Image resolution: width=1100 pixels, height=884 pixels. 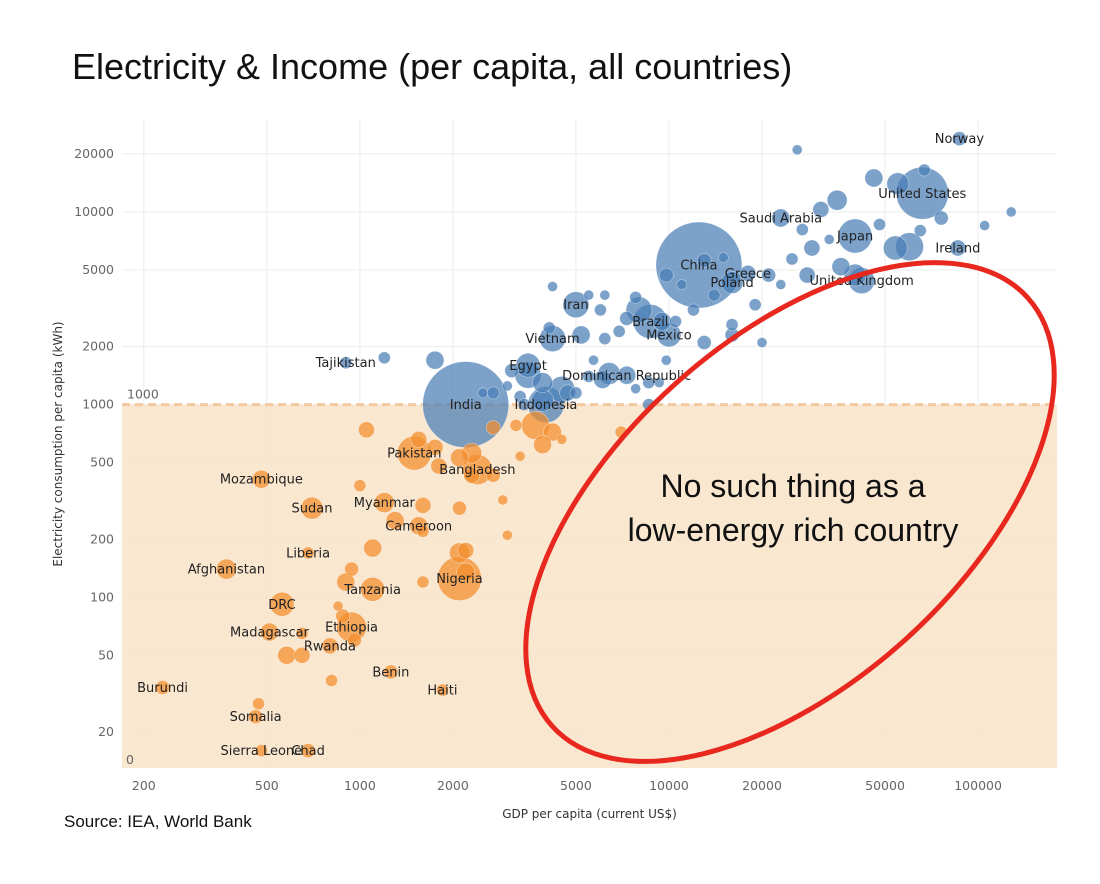 I want to click on point-afghanistan, so click(x=226, y=569).